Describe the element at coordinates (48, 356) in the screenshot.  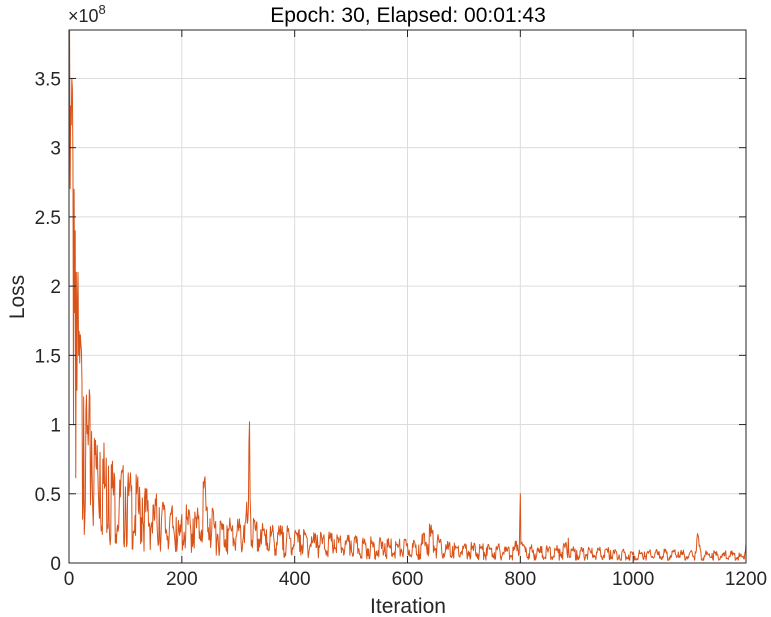
I see `y-tick-label: 1.5` at that location.